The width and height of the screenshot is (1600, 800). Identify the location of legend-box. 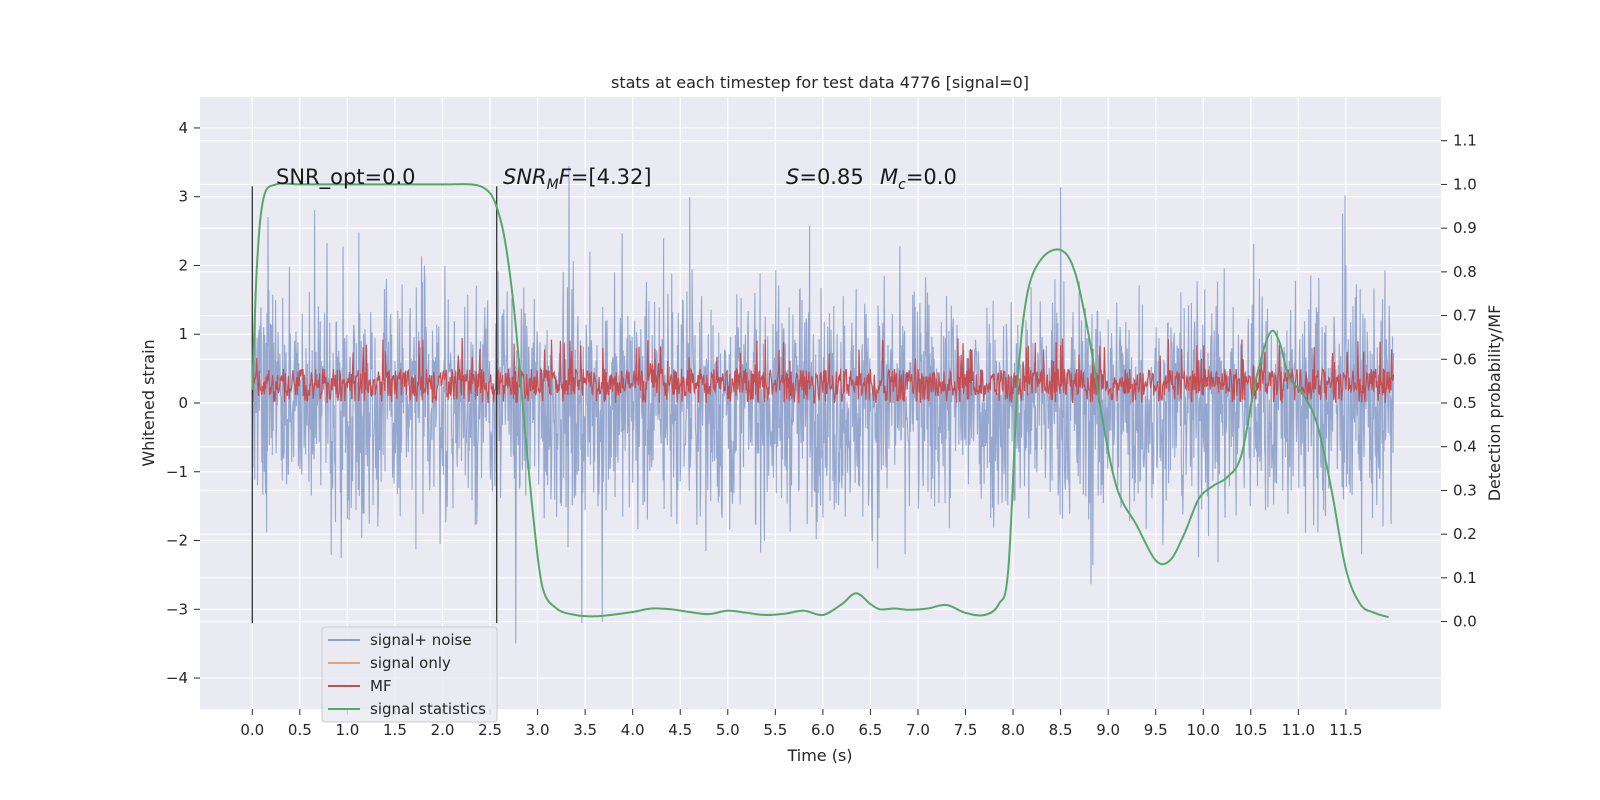
(409, 674).